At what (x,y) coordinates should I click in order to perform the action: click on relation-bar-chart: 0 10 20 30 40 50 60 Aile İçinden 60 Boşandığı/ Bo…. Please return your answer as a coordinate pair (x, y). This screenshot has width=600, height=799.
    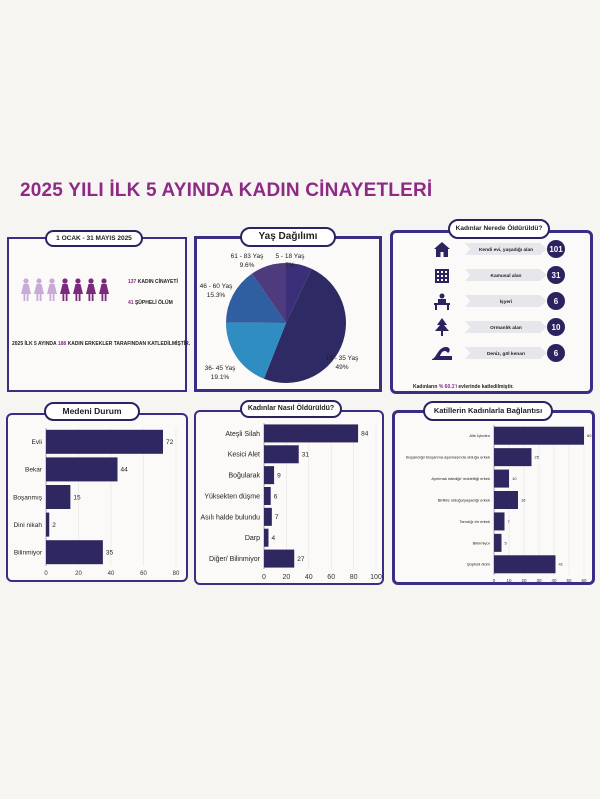
    Looking at the image, I should click on (499, 504).